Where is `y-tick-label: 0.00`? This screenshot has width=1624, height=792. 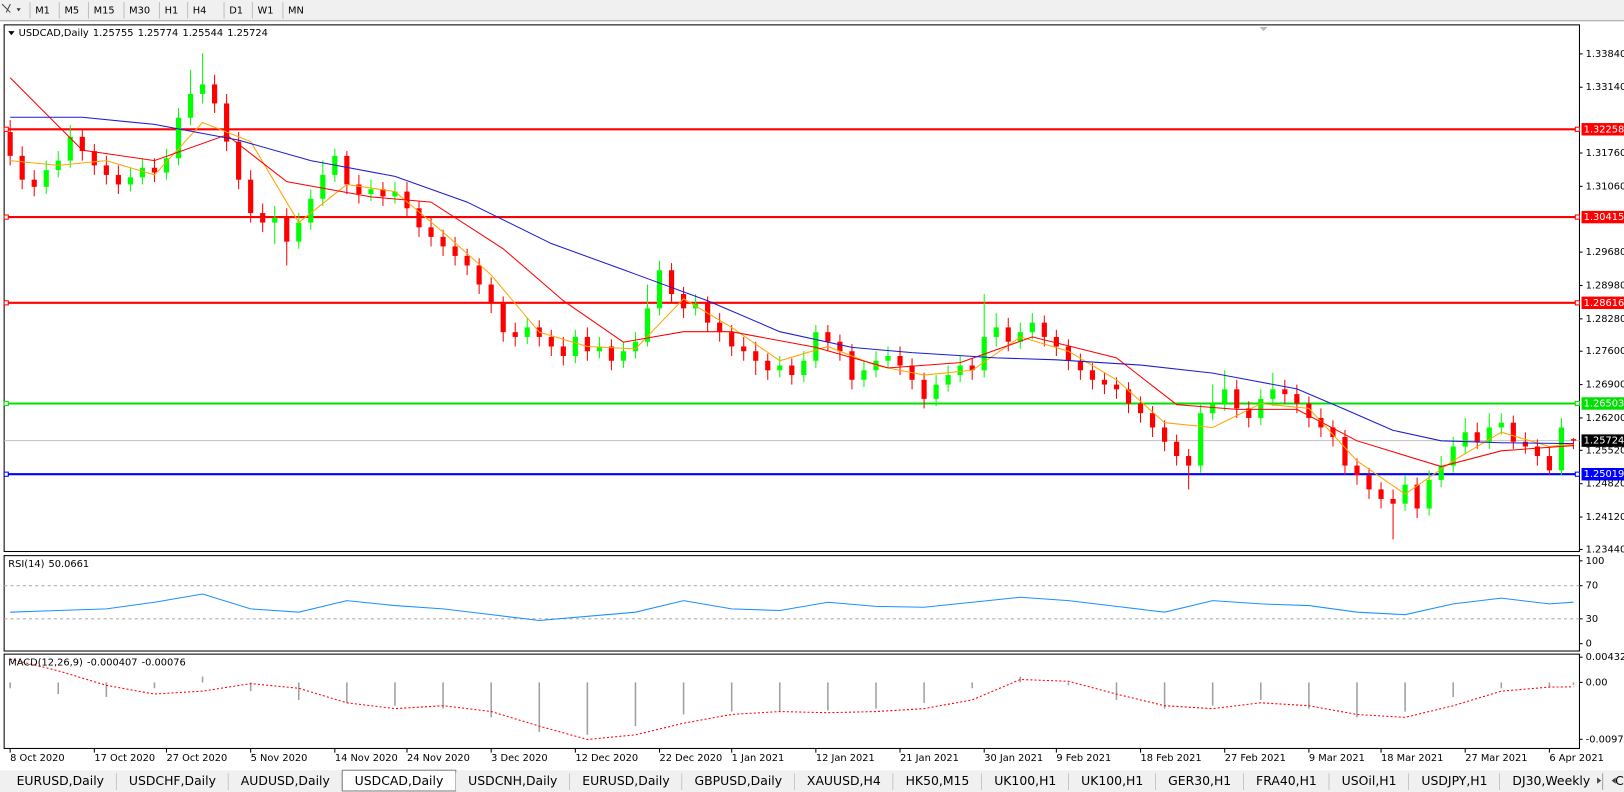
y-tick-label: 0.00 is located at coordinates (1597, 682).